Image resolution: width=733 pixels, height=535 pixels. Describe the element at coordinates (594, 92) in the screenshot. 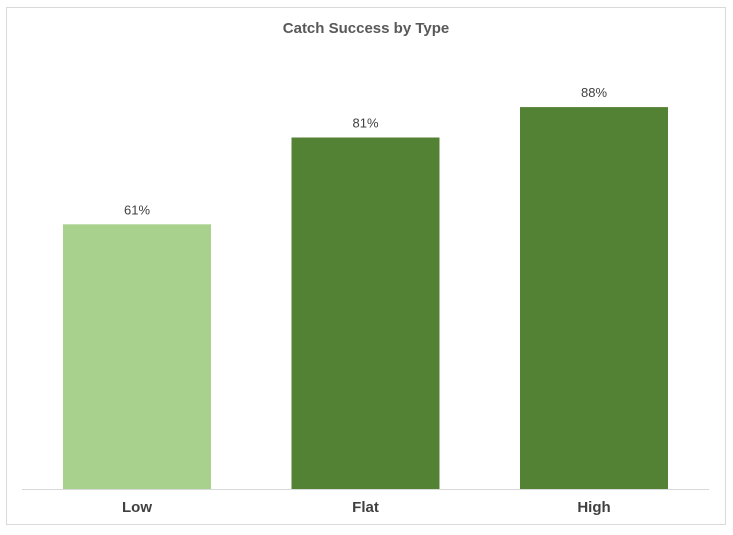

I see `data-label-high: 88%` at that location.